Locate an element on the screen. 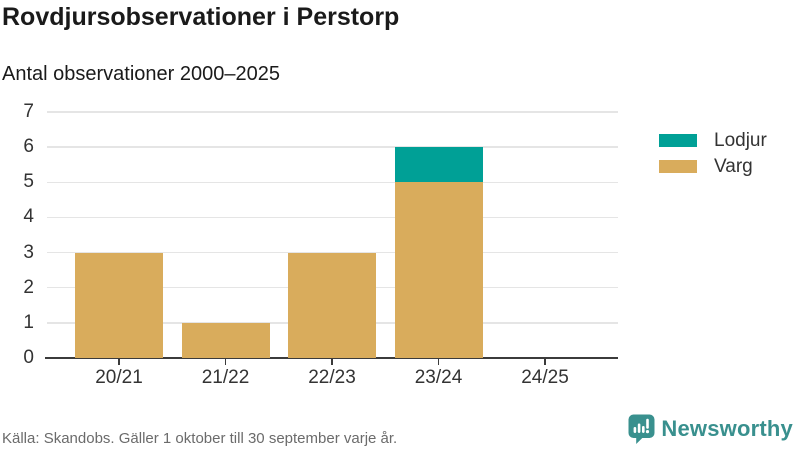 The image size is (800, 450). y-axis-label-1: 1 is located at coordinates (28, 322).